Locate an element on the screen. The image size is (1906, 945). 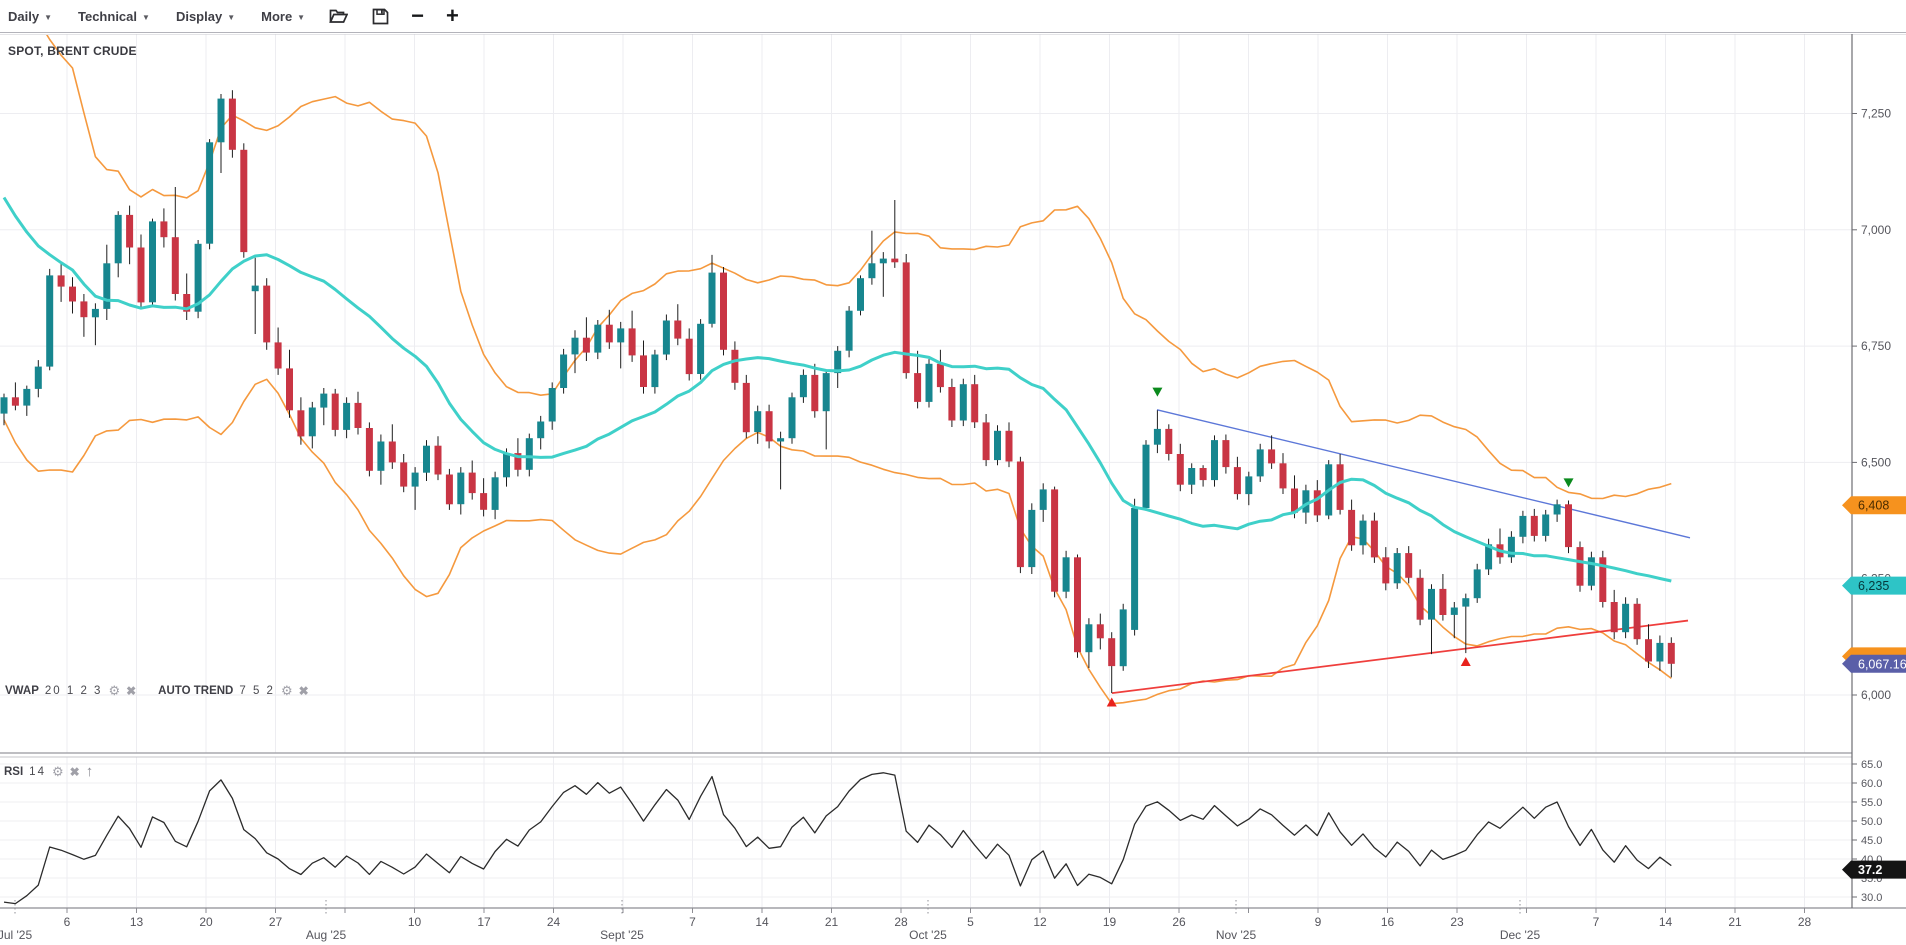
chart-toolbar: Daily ▼ Technical ▼ Display ▼ More ▼ − + is located at coordinates (953, 16).